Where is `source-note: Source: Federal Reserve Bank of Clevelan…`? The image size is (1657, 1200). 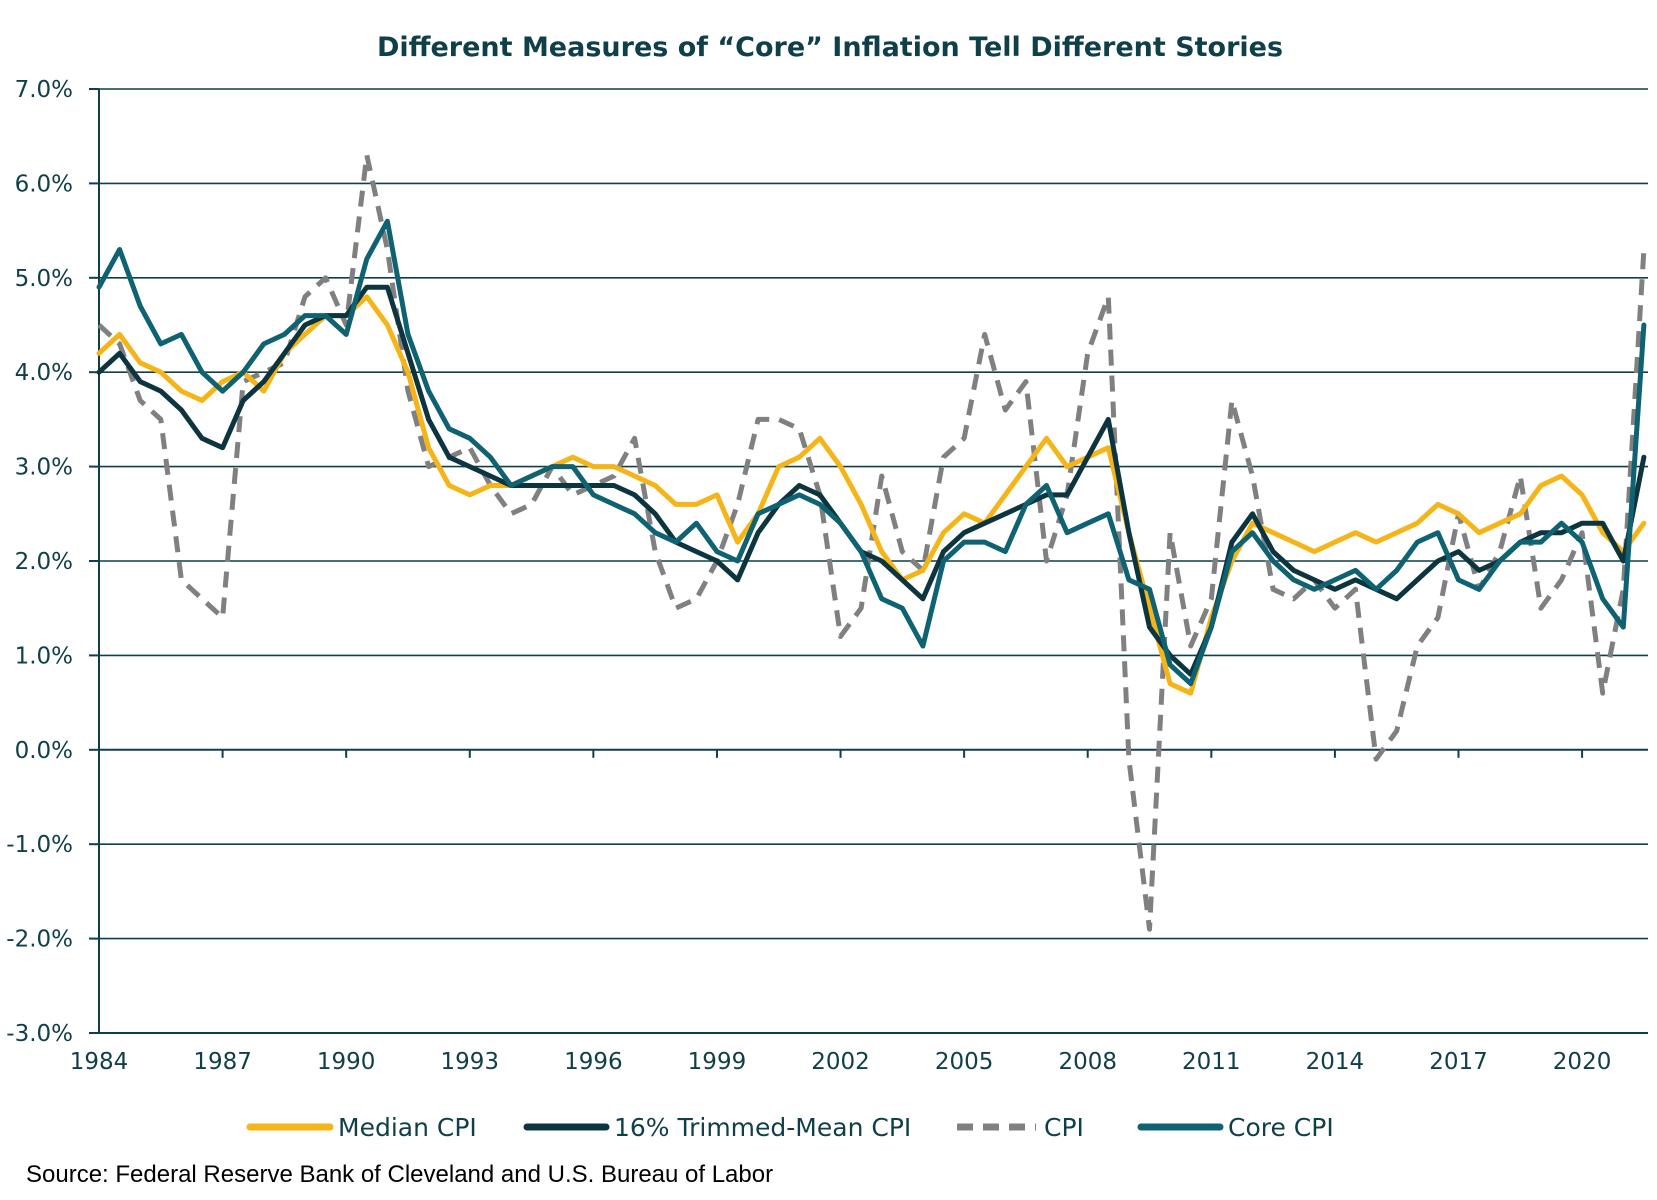
source-note: Source: Federal Reserve Bank of Clevelan… is located at coordinates (399, 1174).